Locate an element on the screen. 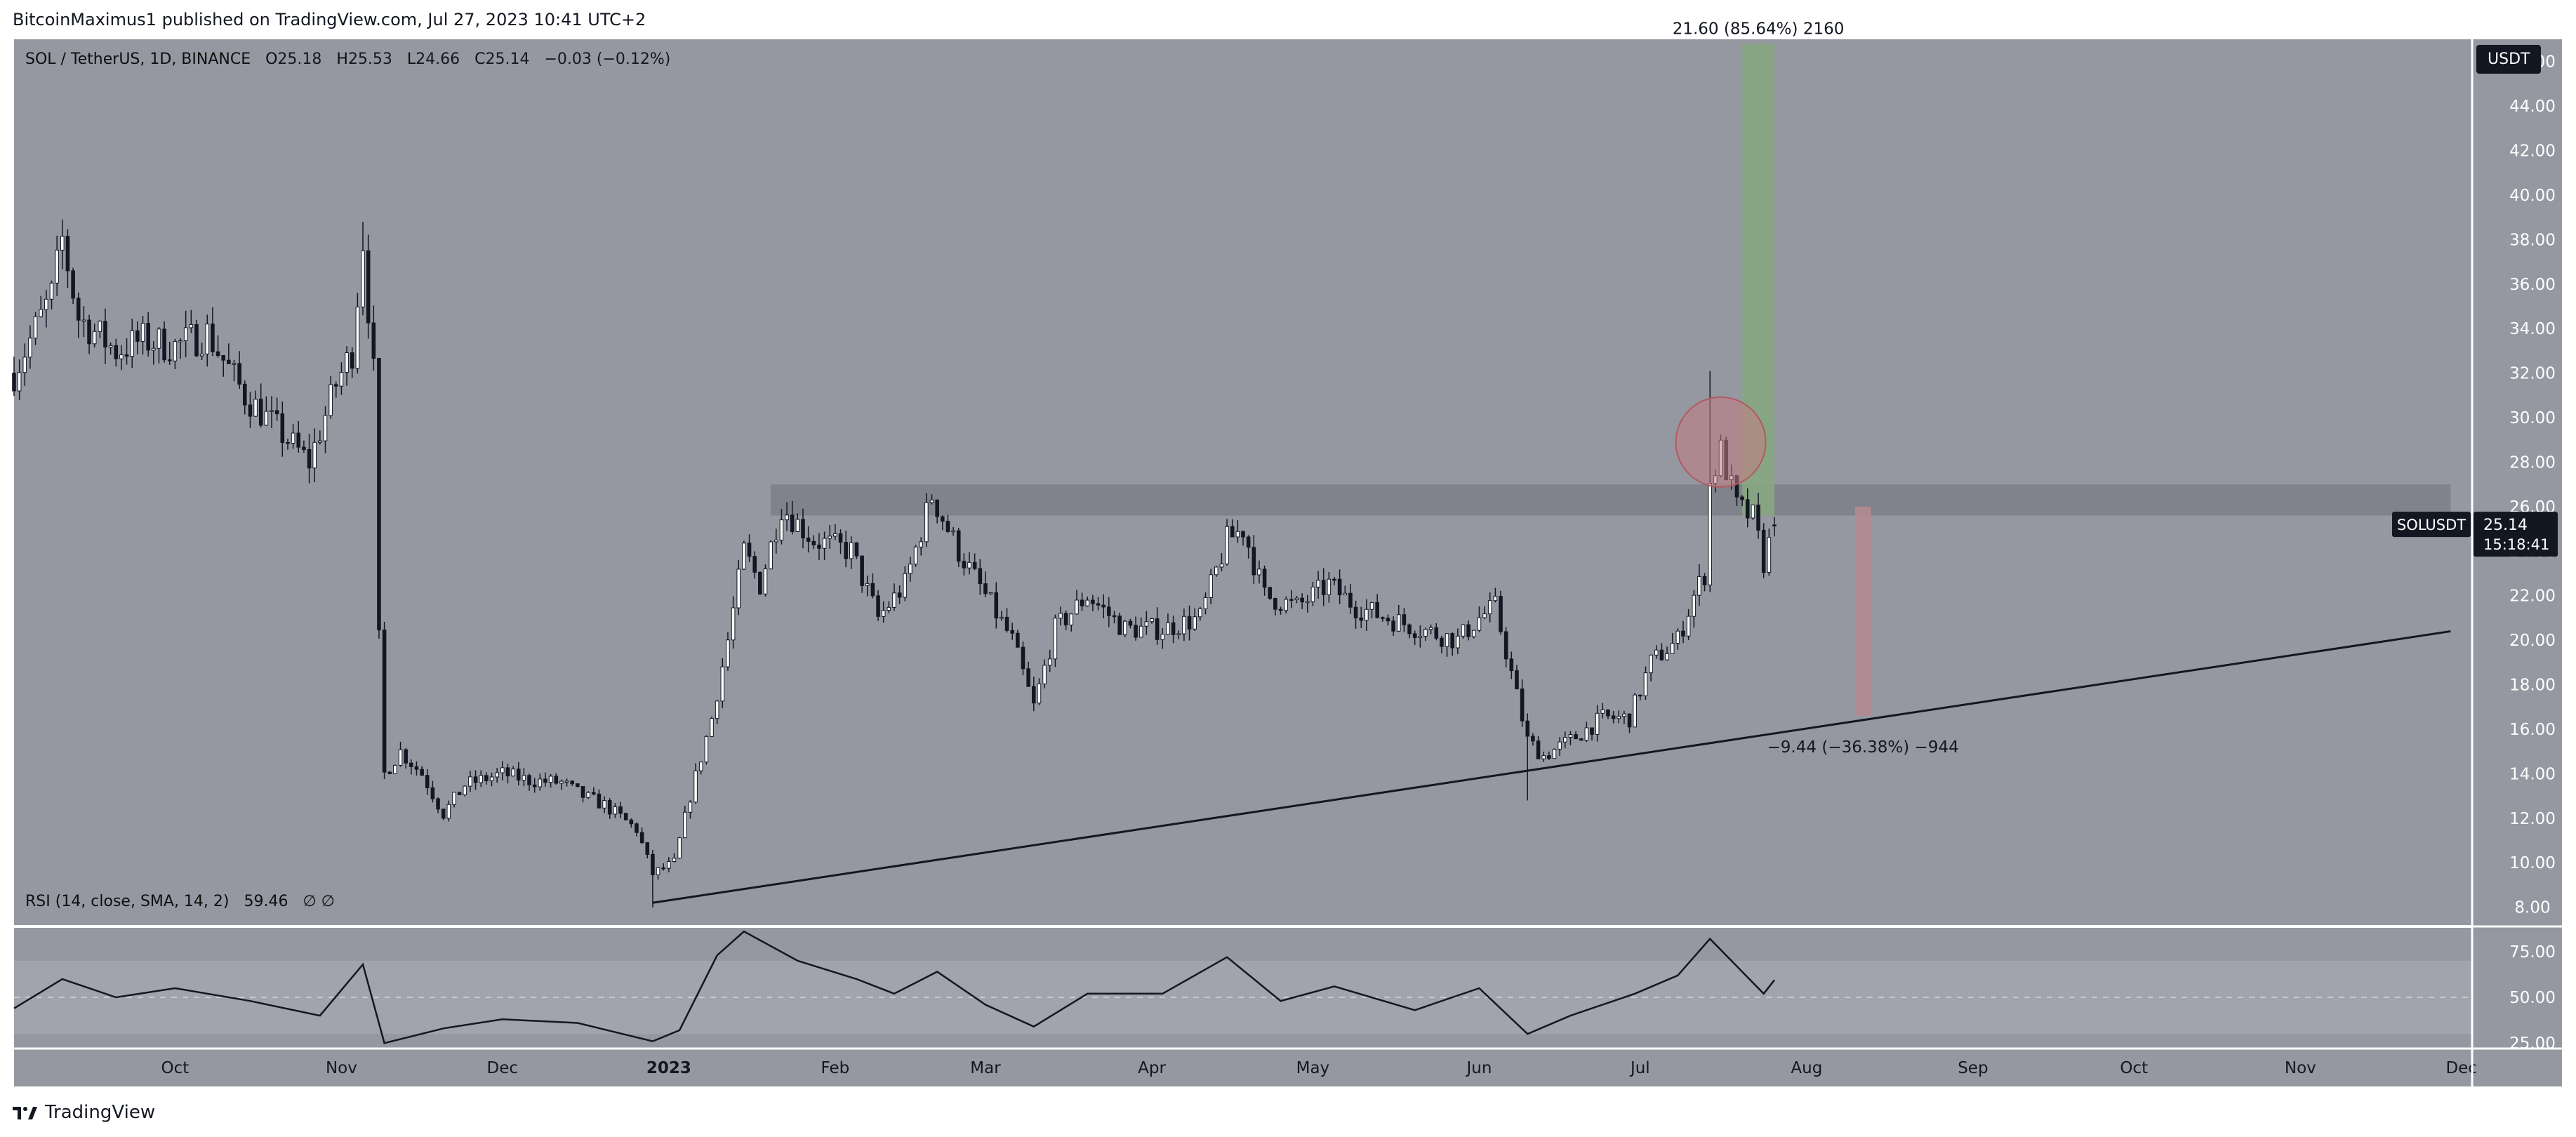  price-tick-label: 22.00 is located at coordinates (2533, 597).